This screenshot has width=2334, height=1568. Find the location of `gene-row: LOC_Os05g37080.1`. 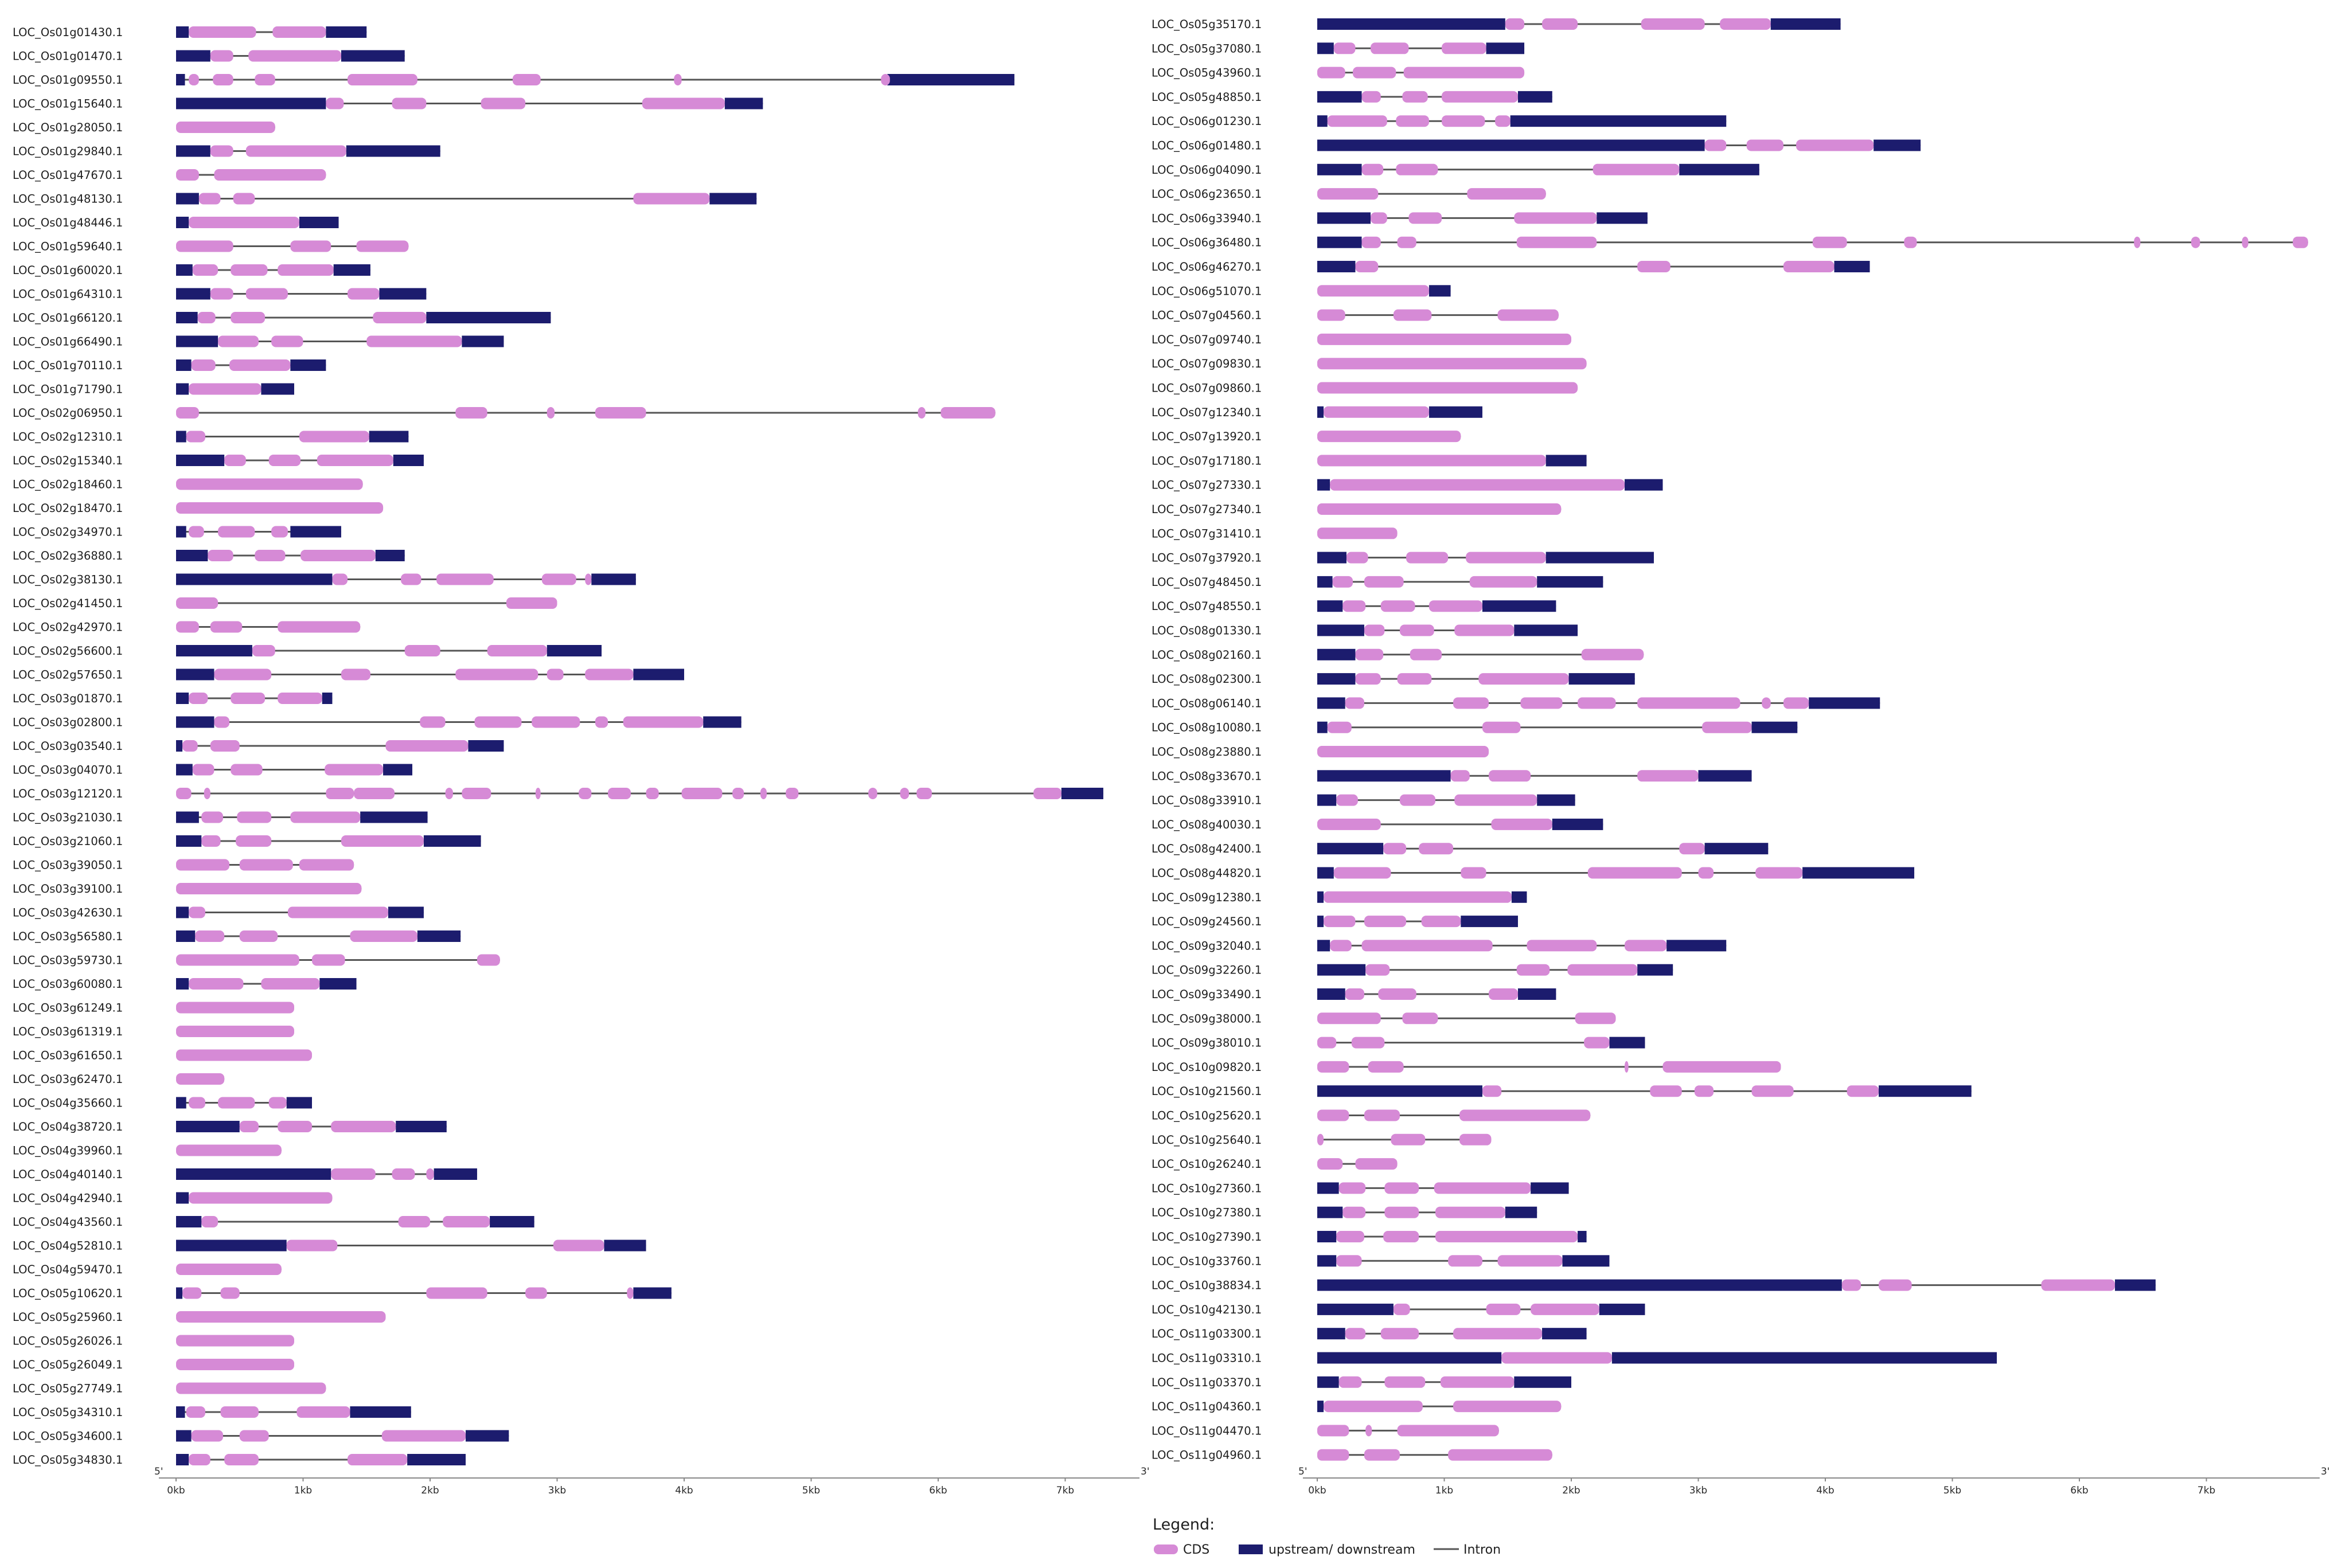

gene-row: LOC_Os05g37080.1 is located at coordinates (1338, 49).